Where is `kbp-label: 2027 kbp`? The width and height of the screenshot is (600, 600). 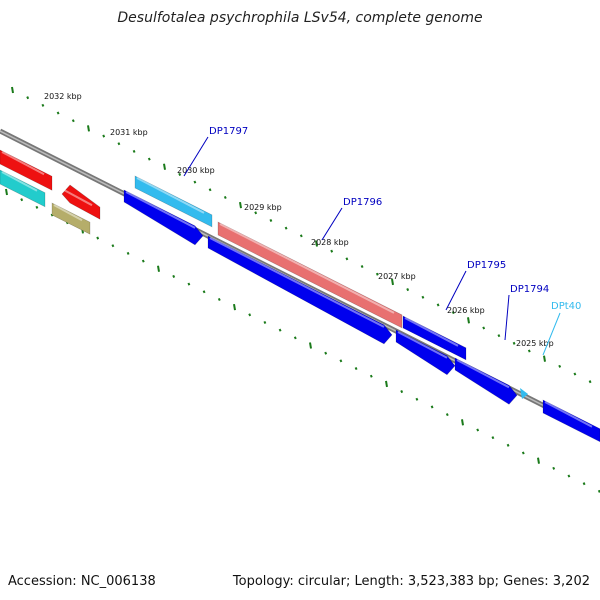
kbp-label: 2027 kbp is located at coordinates (397, 276).